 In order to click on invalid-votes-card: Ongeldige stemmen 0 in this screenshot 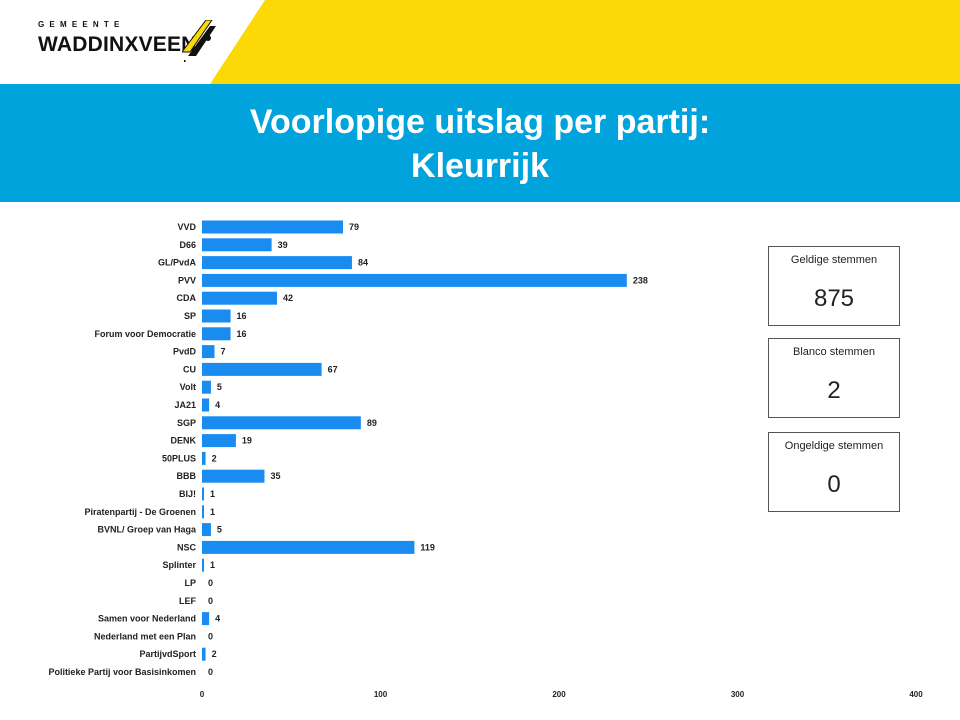, I will do `click(834, 472)`.